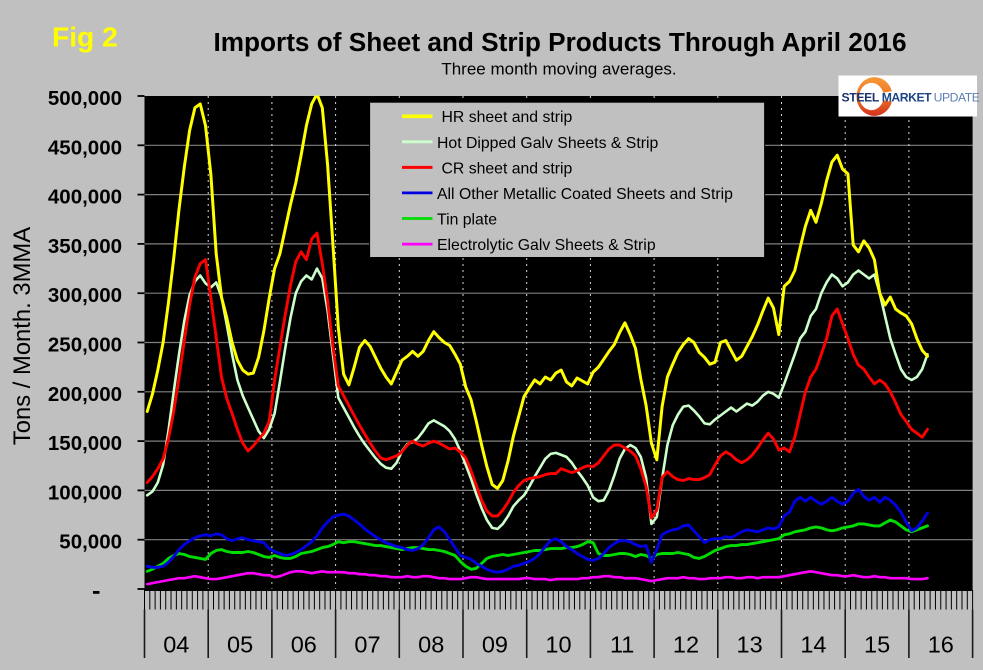 The height and width of the screenshot is (670, 983). What do you see at coordinates (367, 645) in the screenshot?
I see `svg-text: 07` at bounding box center [367, 645].